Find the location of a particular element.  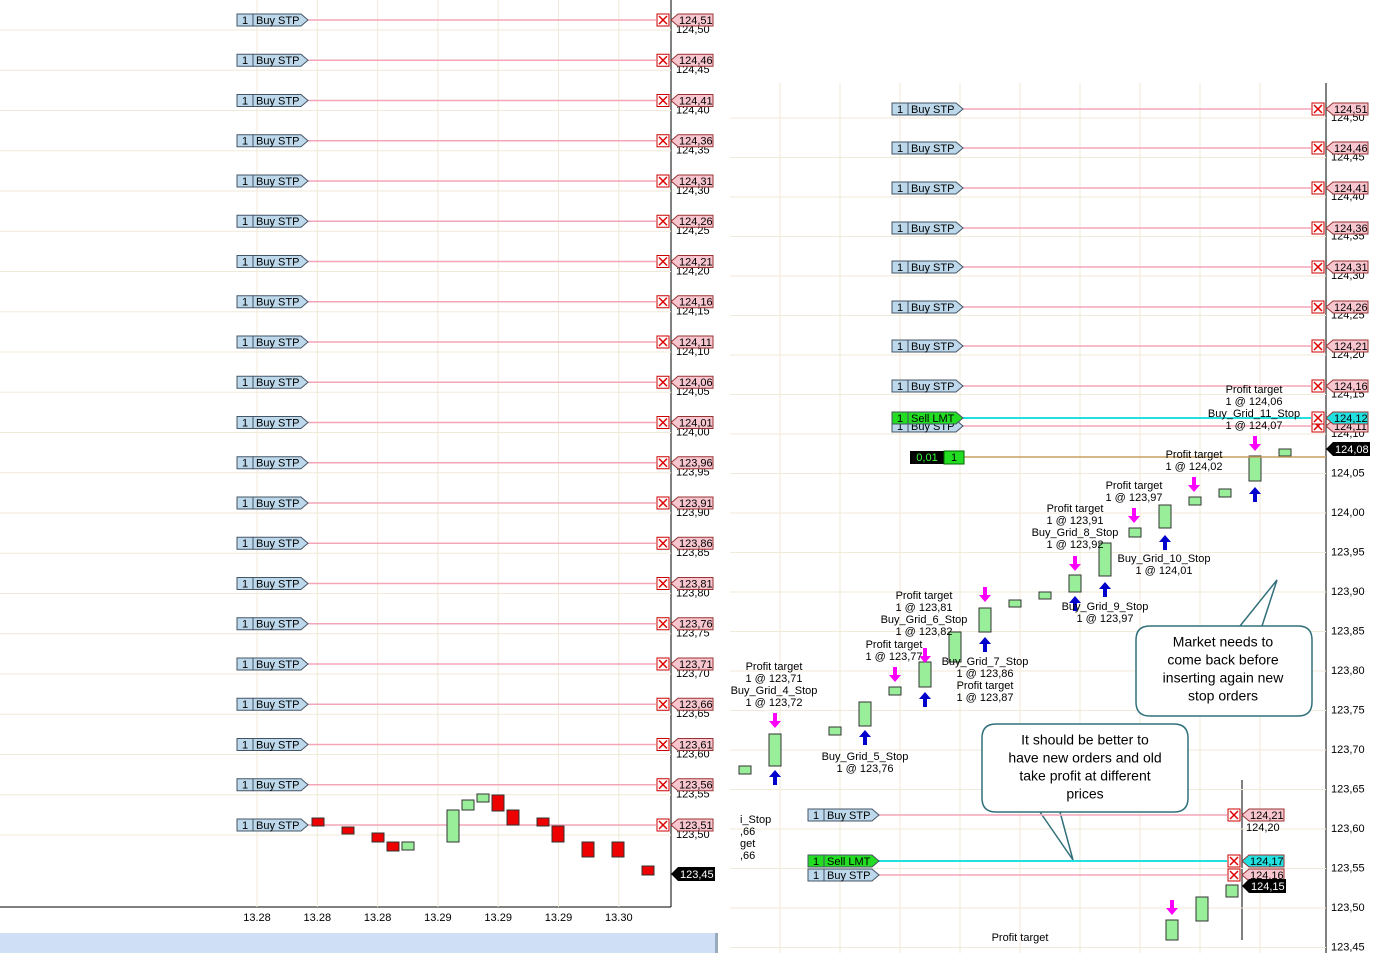

callout-text: It should be better to is located at coordinates (1085, 740).